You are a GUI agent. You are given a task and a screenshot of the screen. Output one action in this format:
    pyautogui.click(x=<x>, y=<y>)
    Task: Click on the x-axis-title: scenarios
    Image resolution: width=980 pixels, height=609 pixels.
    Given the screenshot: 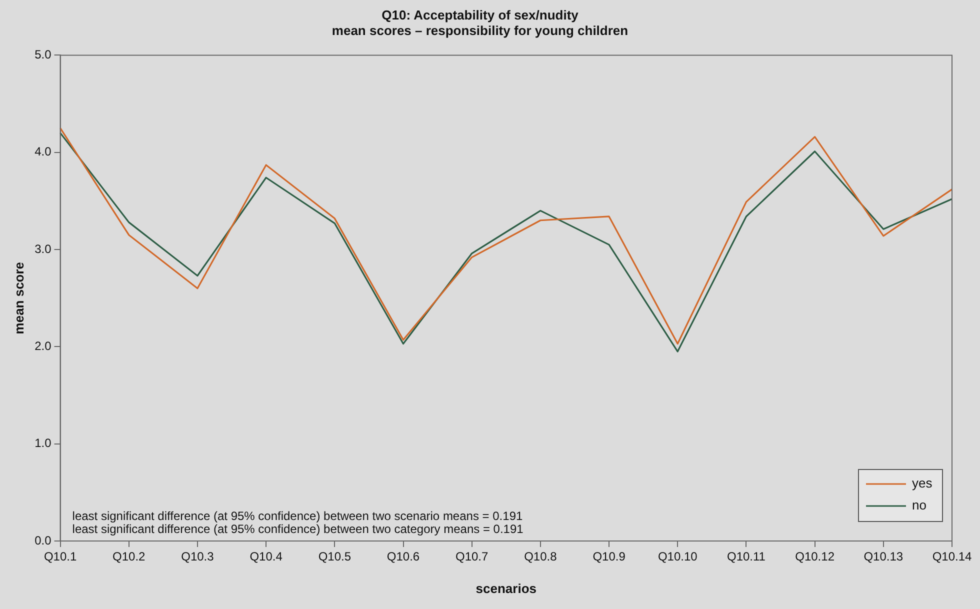 What is the action you would take?
    pyautogui.click(x=506, y=588)
    